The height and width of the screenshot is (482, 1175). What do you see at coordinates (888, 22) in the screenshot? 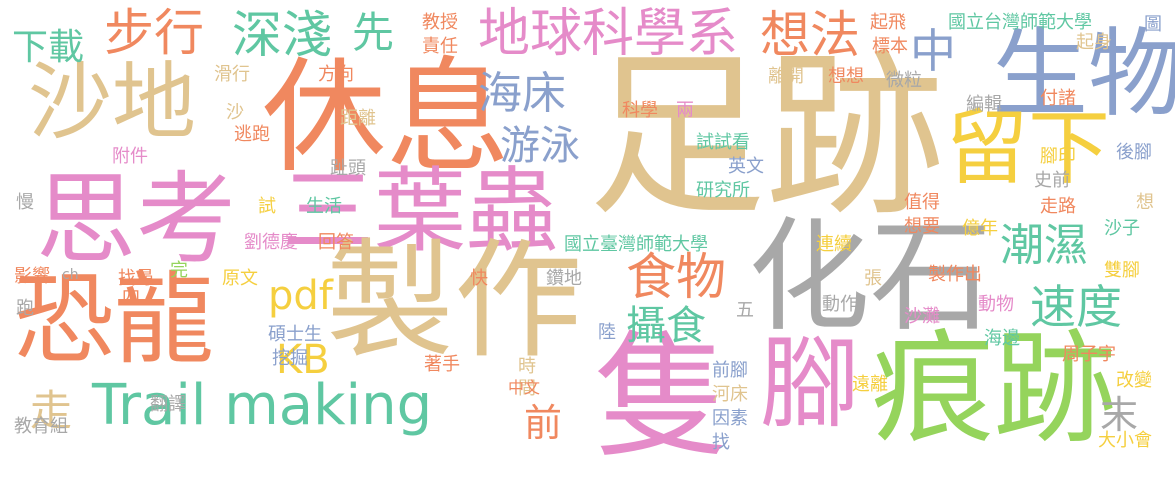
I see `cloud-word: 起飛` at bounding box center [888, 22].